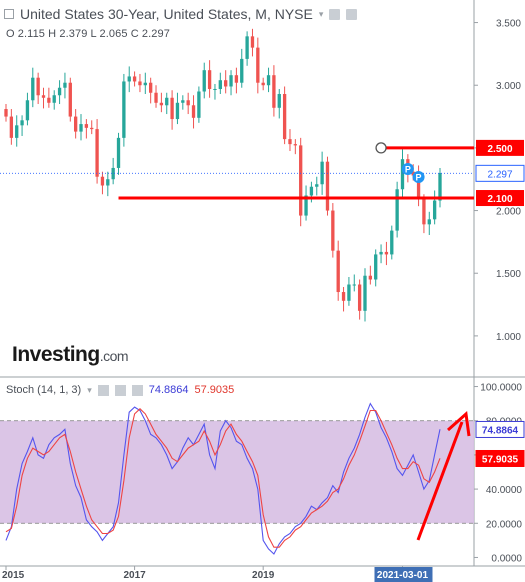  I want to click on stoch-header: Stoch (14, 1, 3) ▾ 74.8864 57.9035, so click(120, 390).